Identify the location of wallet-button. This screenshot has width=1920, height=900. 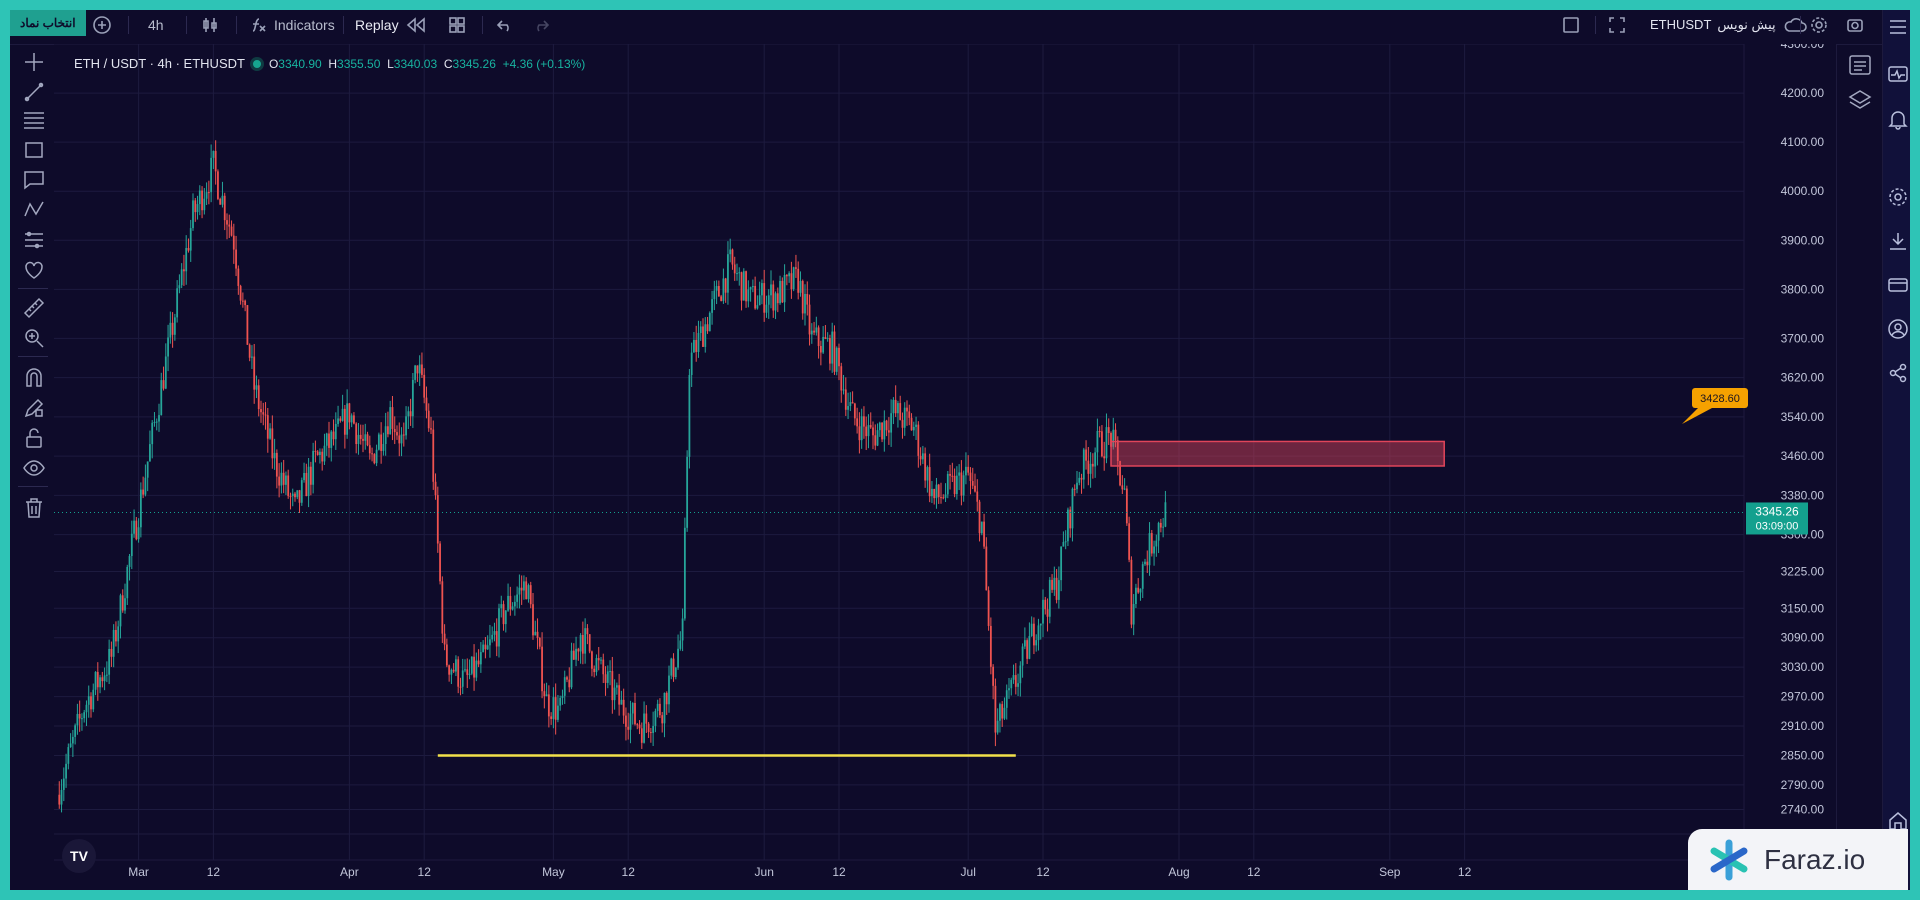
(1898, 285).